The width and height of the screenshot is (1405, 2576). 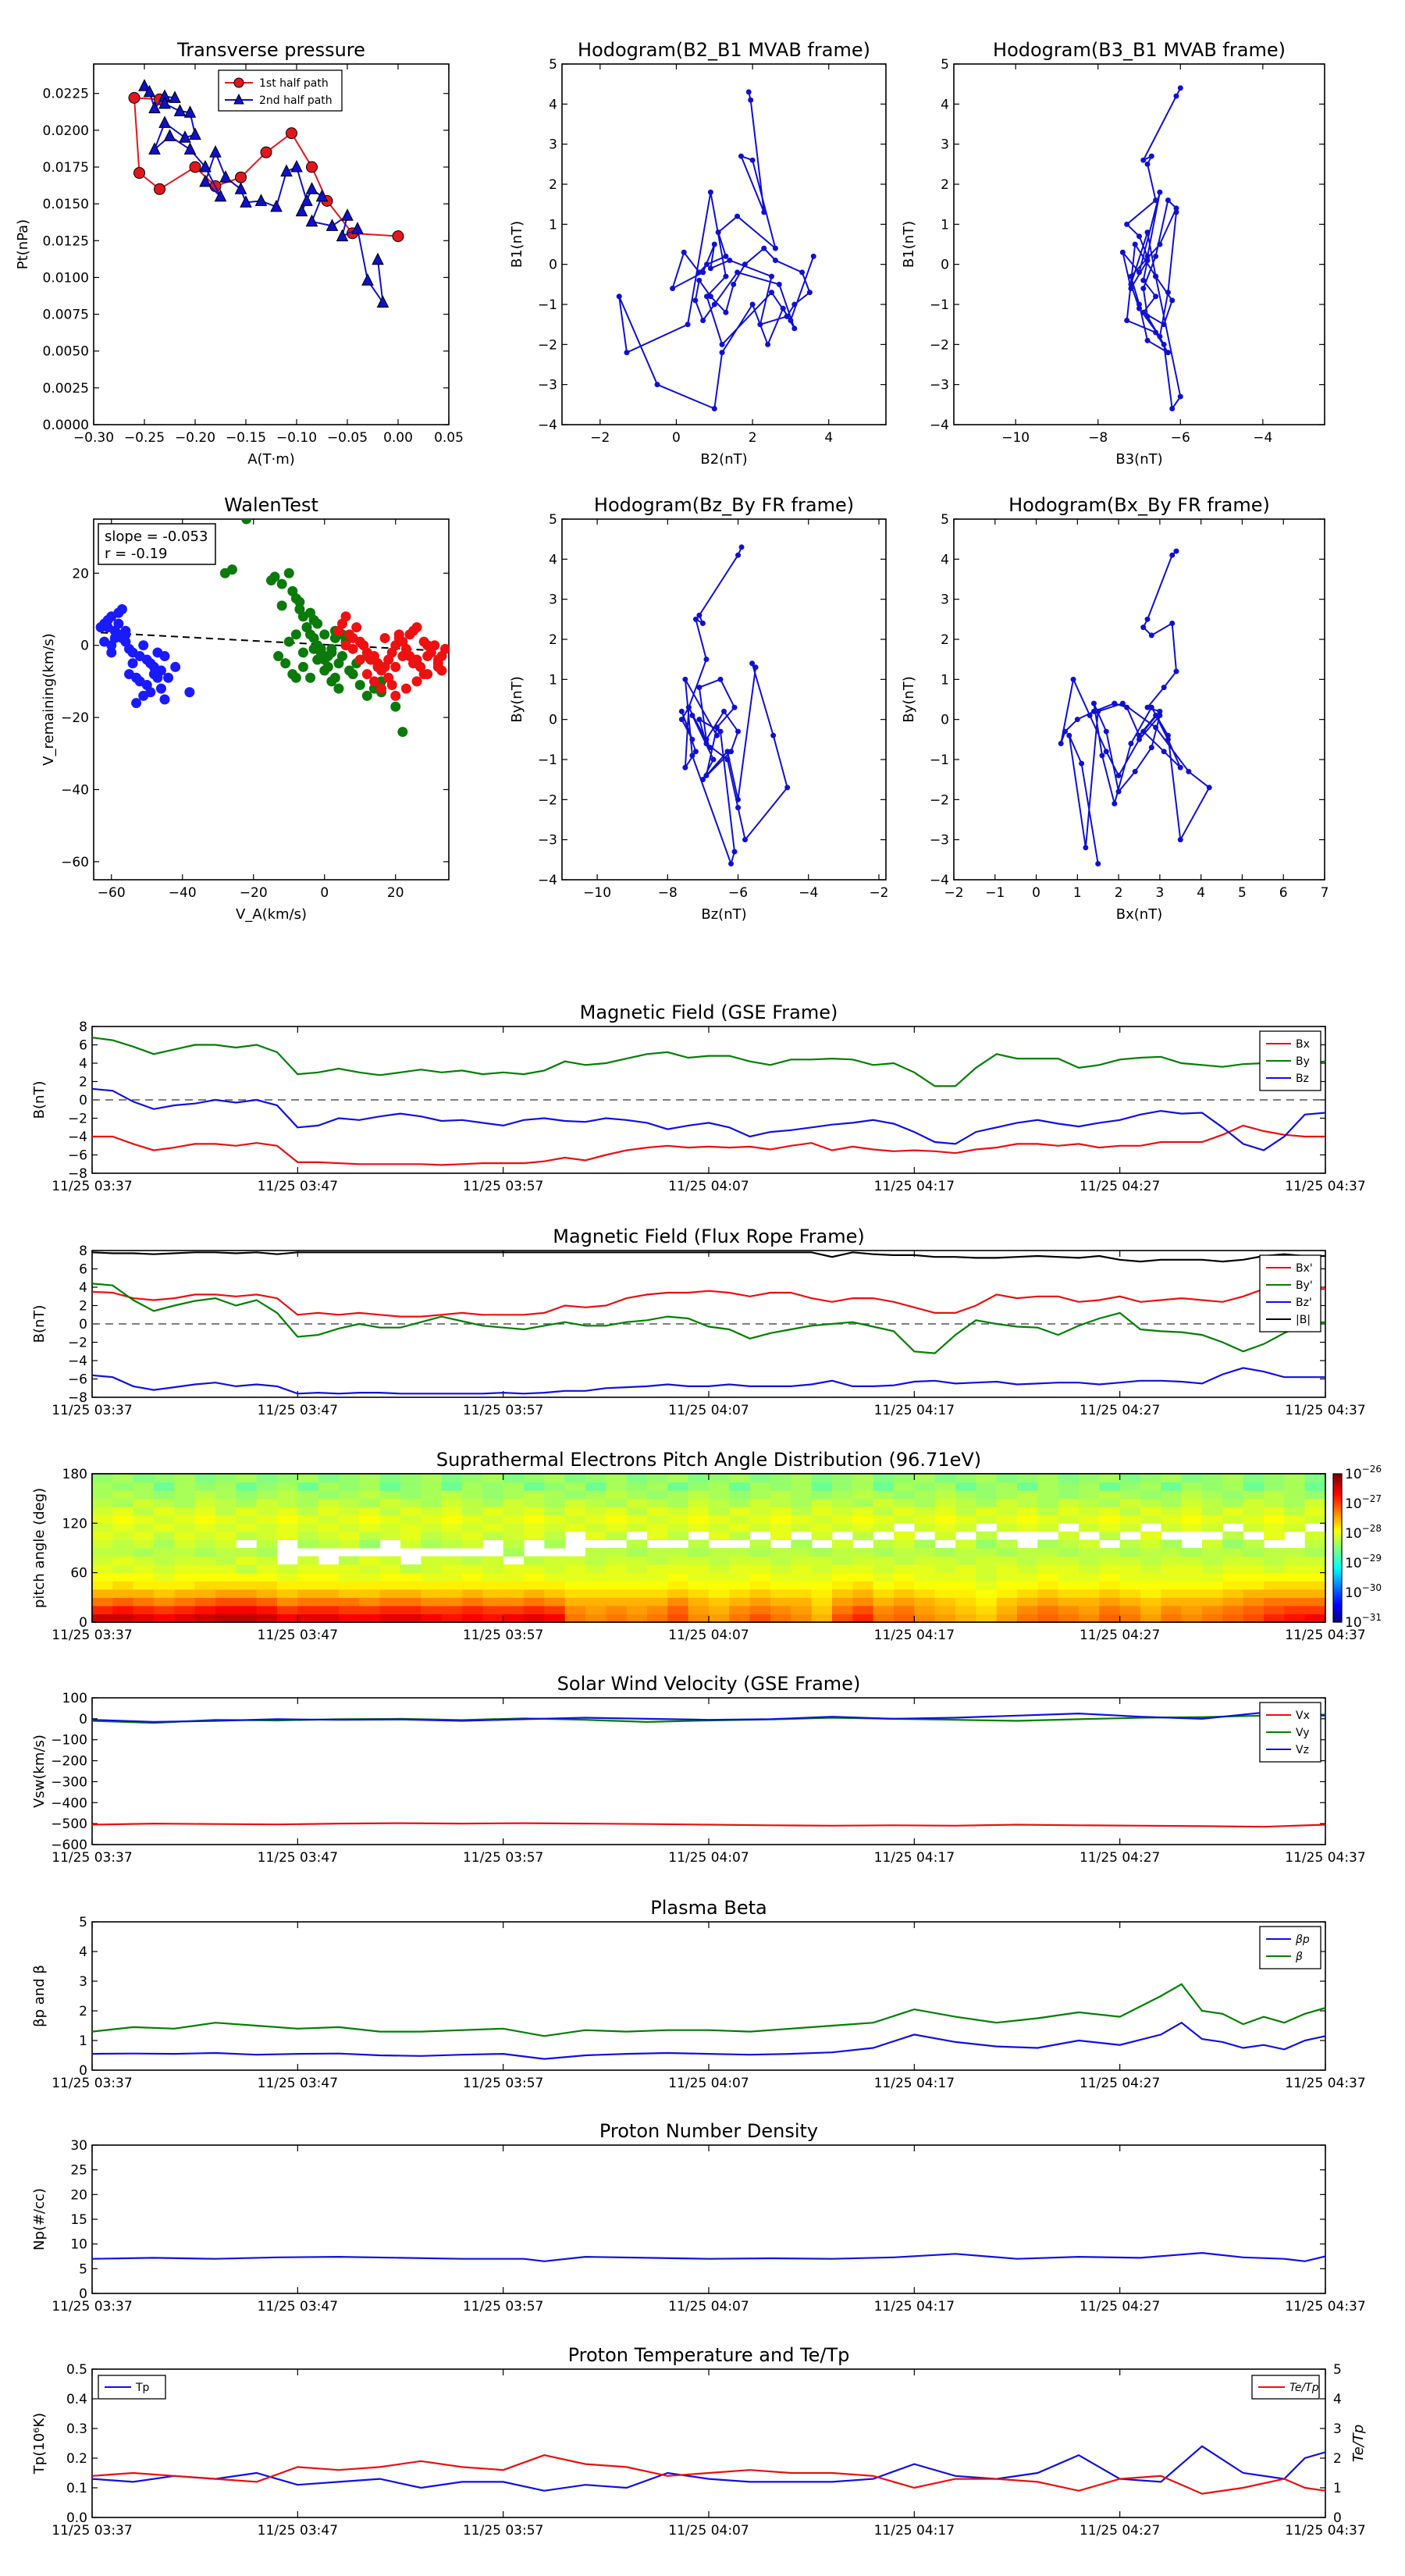 I want to click on xy1-ytick-label: 0, so click(x=553, y=265).